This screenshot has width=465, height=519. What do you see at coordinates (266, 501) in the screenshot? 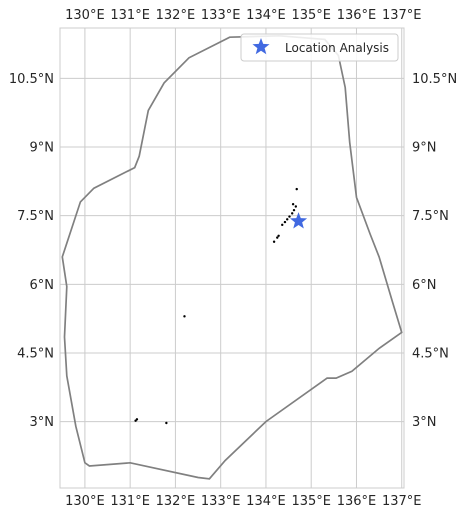
I see `longitude-label-bottom: 134°E` at bounding box center [266, 501].